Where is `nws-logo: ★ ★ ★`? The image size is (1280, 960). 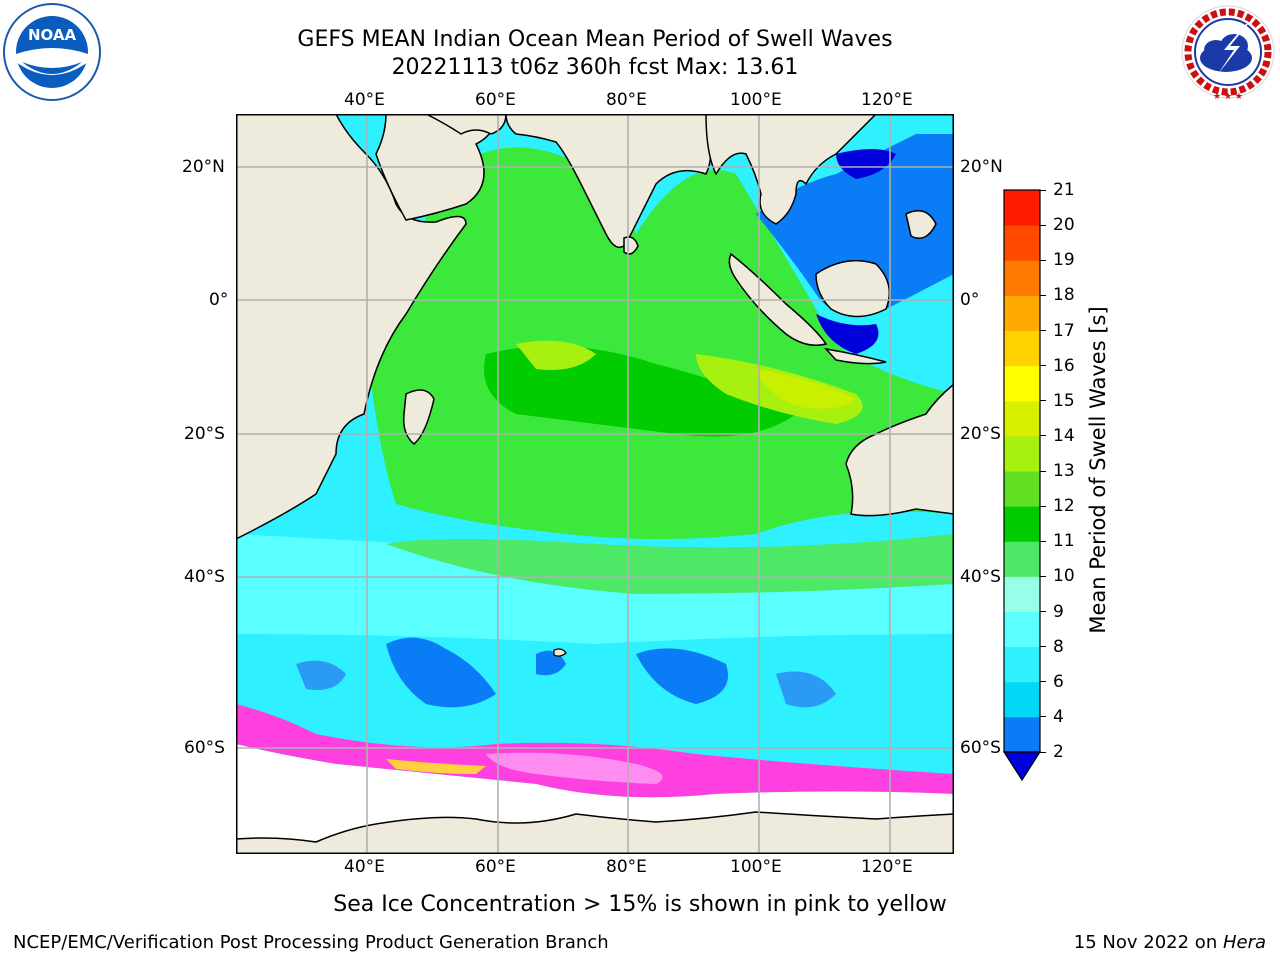
nws-logo: ★ ★ ★ is located at coordinates (1228, 52).